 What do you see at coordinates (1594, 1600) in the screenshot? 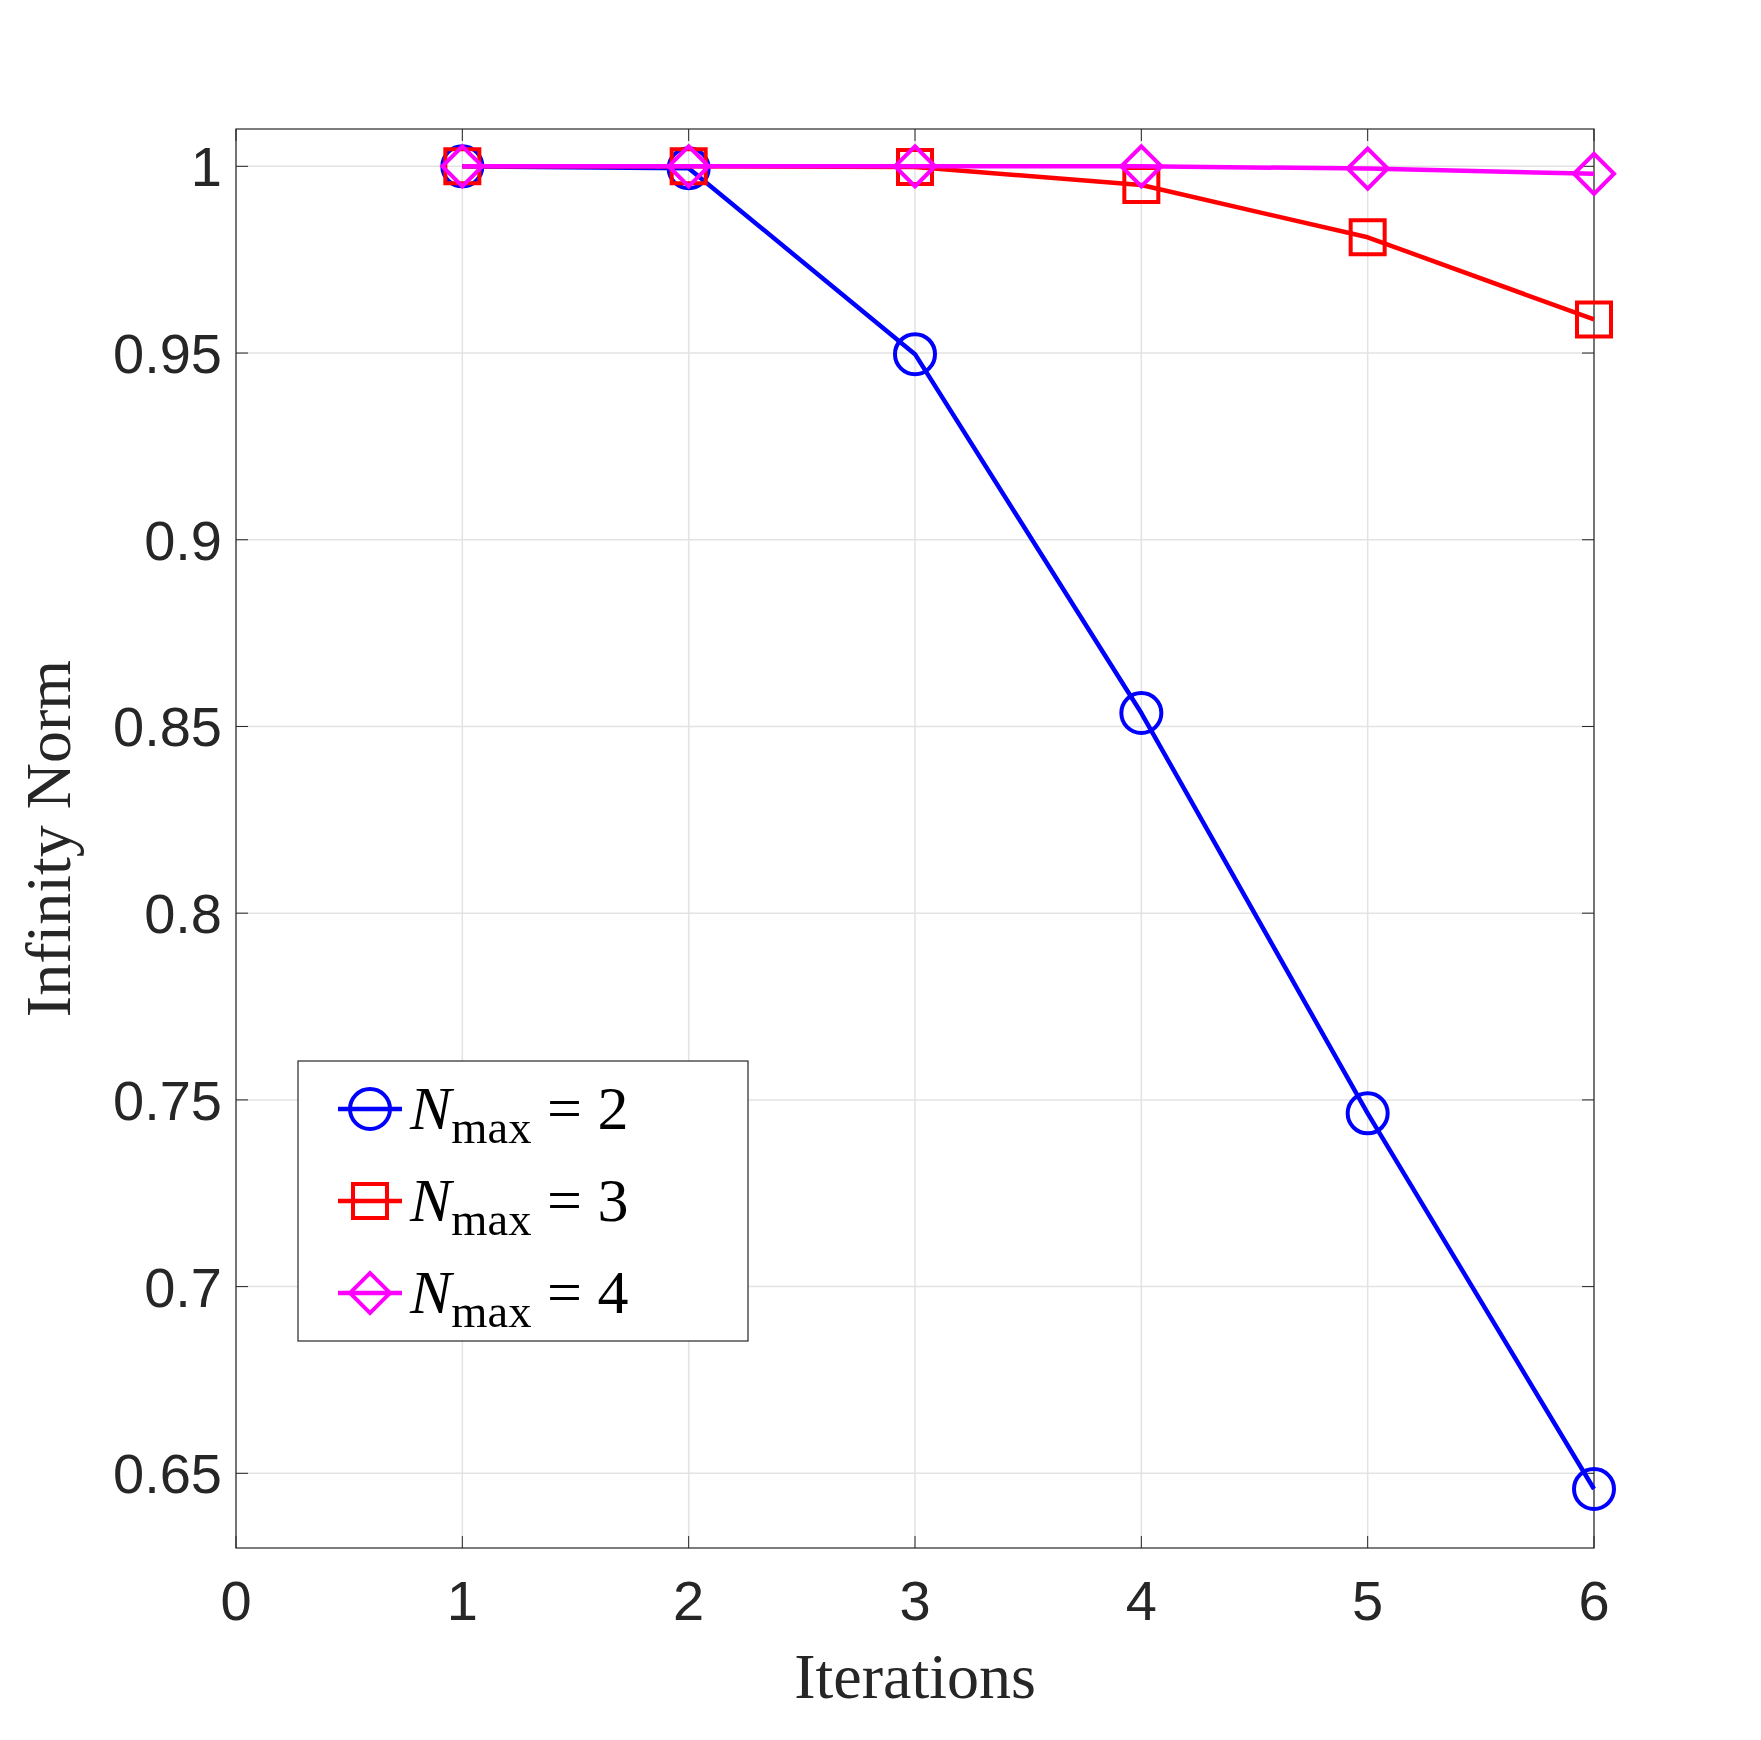
I see `x-tick-label: 6` at bounding box center [1594, 1600].